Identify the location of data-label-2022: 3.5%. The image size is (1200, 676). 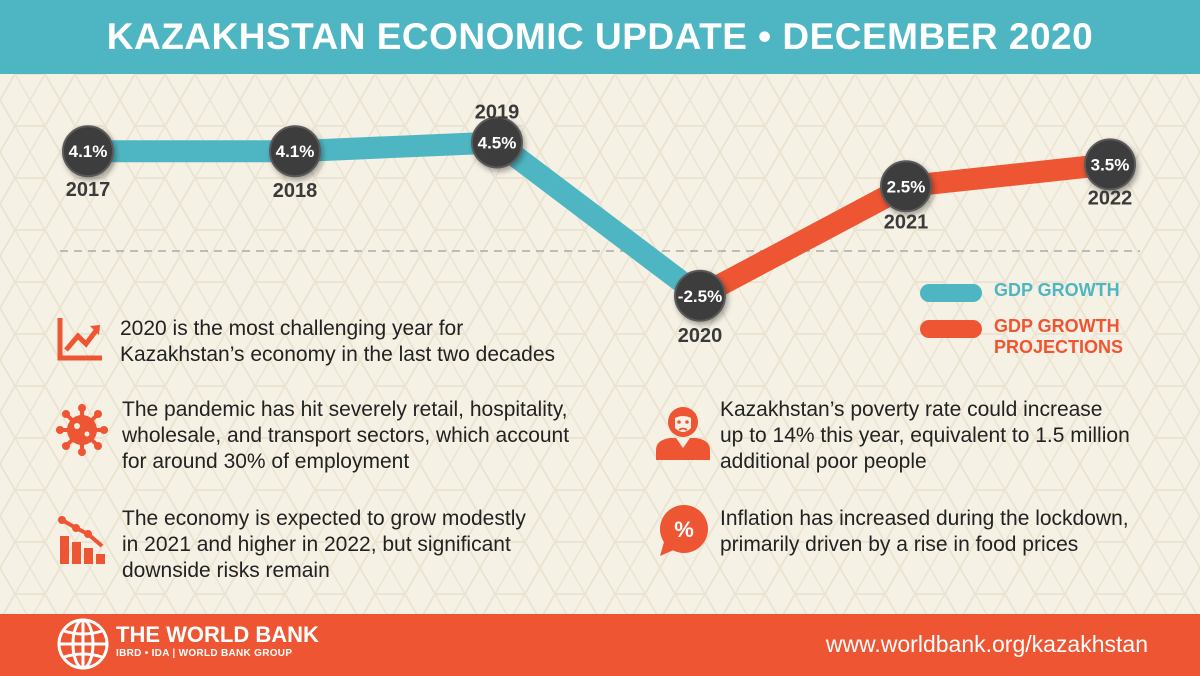
(1110, 164).